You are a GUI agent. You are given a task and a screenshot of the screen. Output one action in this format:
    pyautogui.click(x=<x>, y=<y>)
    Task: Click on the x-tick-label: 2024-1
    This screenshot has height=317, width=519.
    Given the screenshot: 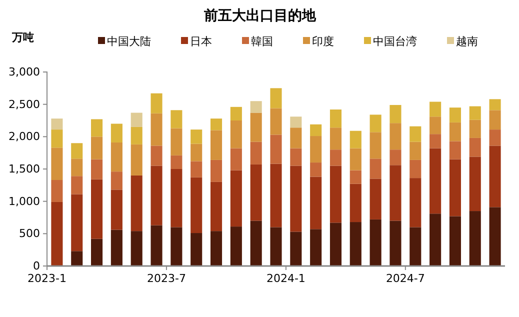 What is the action you would take?
    pyautogui.click(x=286, y=278)
    